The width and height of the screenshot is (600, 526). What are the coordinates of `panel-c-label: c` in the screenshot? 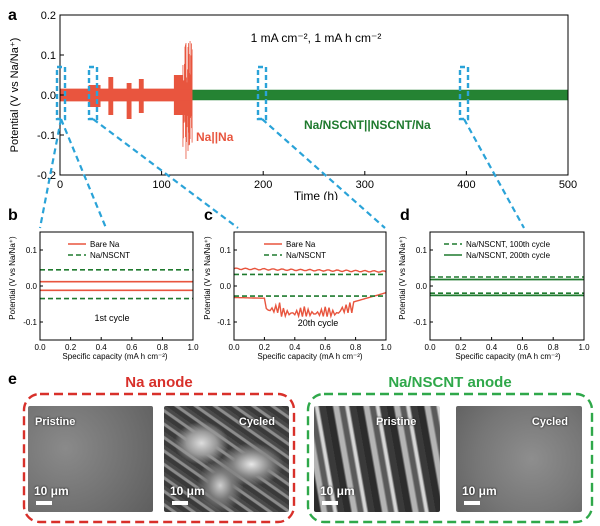 It's located at (208, 215).